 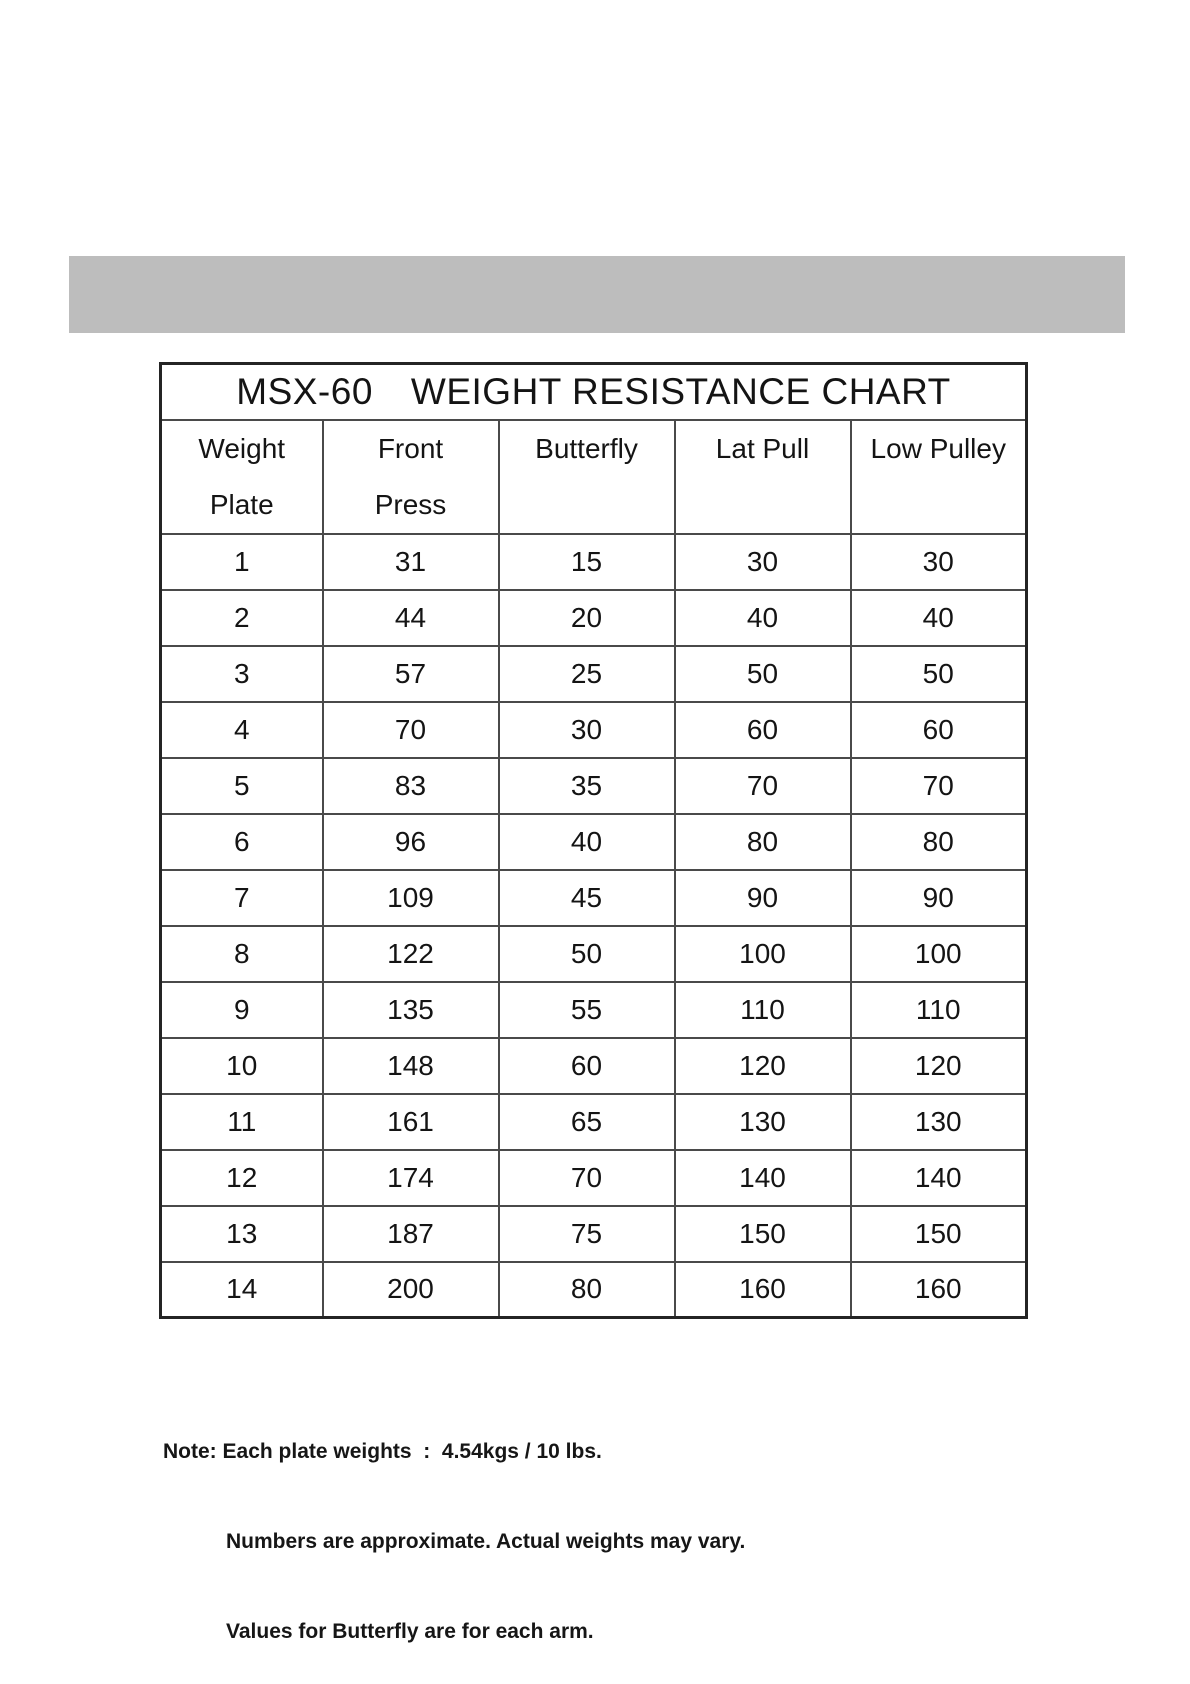 What do you see at coordinates (410, 897) in the screenshot?
I see `cell-front-press: 109` at bounding box center [410, 897].